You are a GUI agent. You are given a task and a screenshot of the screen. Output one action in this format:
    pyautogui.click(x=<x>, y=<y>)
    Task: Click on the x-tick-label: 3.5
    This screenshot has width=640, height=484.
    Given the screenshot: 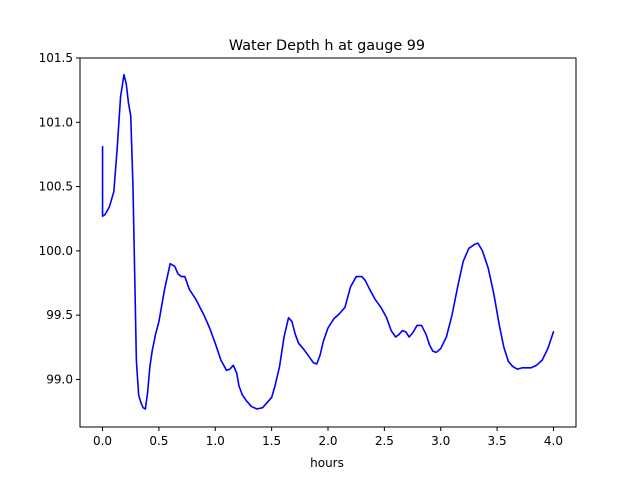 What is the action you would take?
    pyautogui.click(x=497, y=441)
    